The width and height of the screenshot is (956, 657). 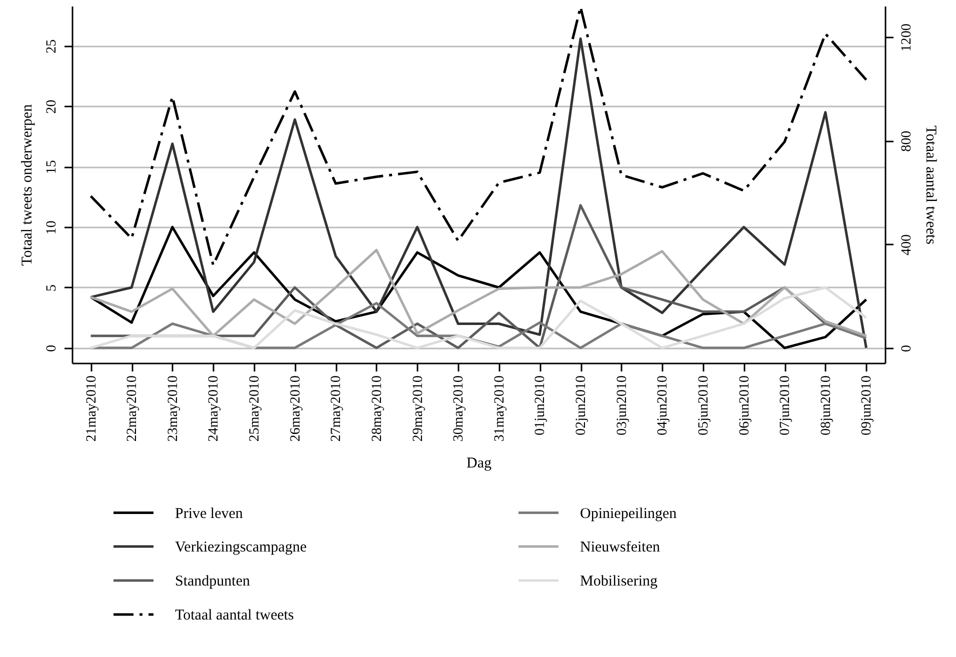 I want to click on x-tick-label: 05jun2010, so click(x=704, y=406).